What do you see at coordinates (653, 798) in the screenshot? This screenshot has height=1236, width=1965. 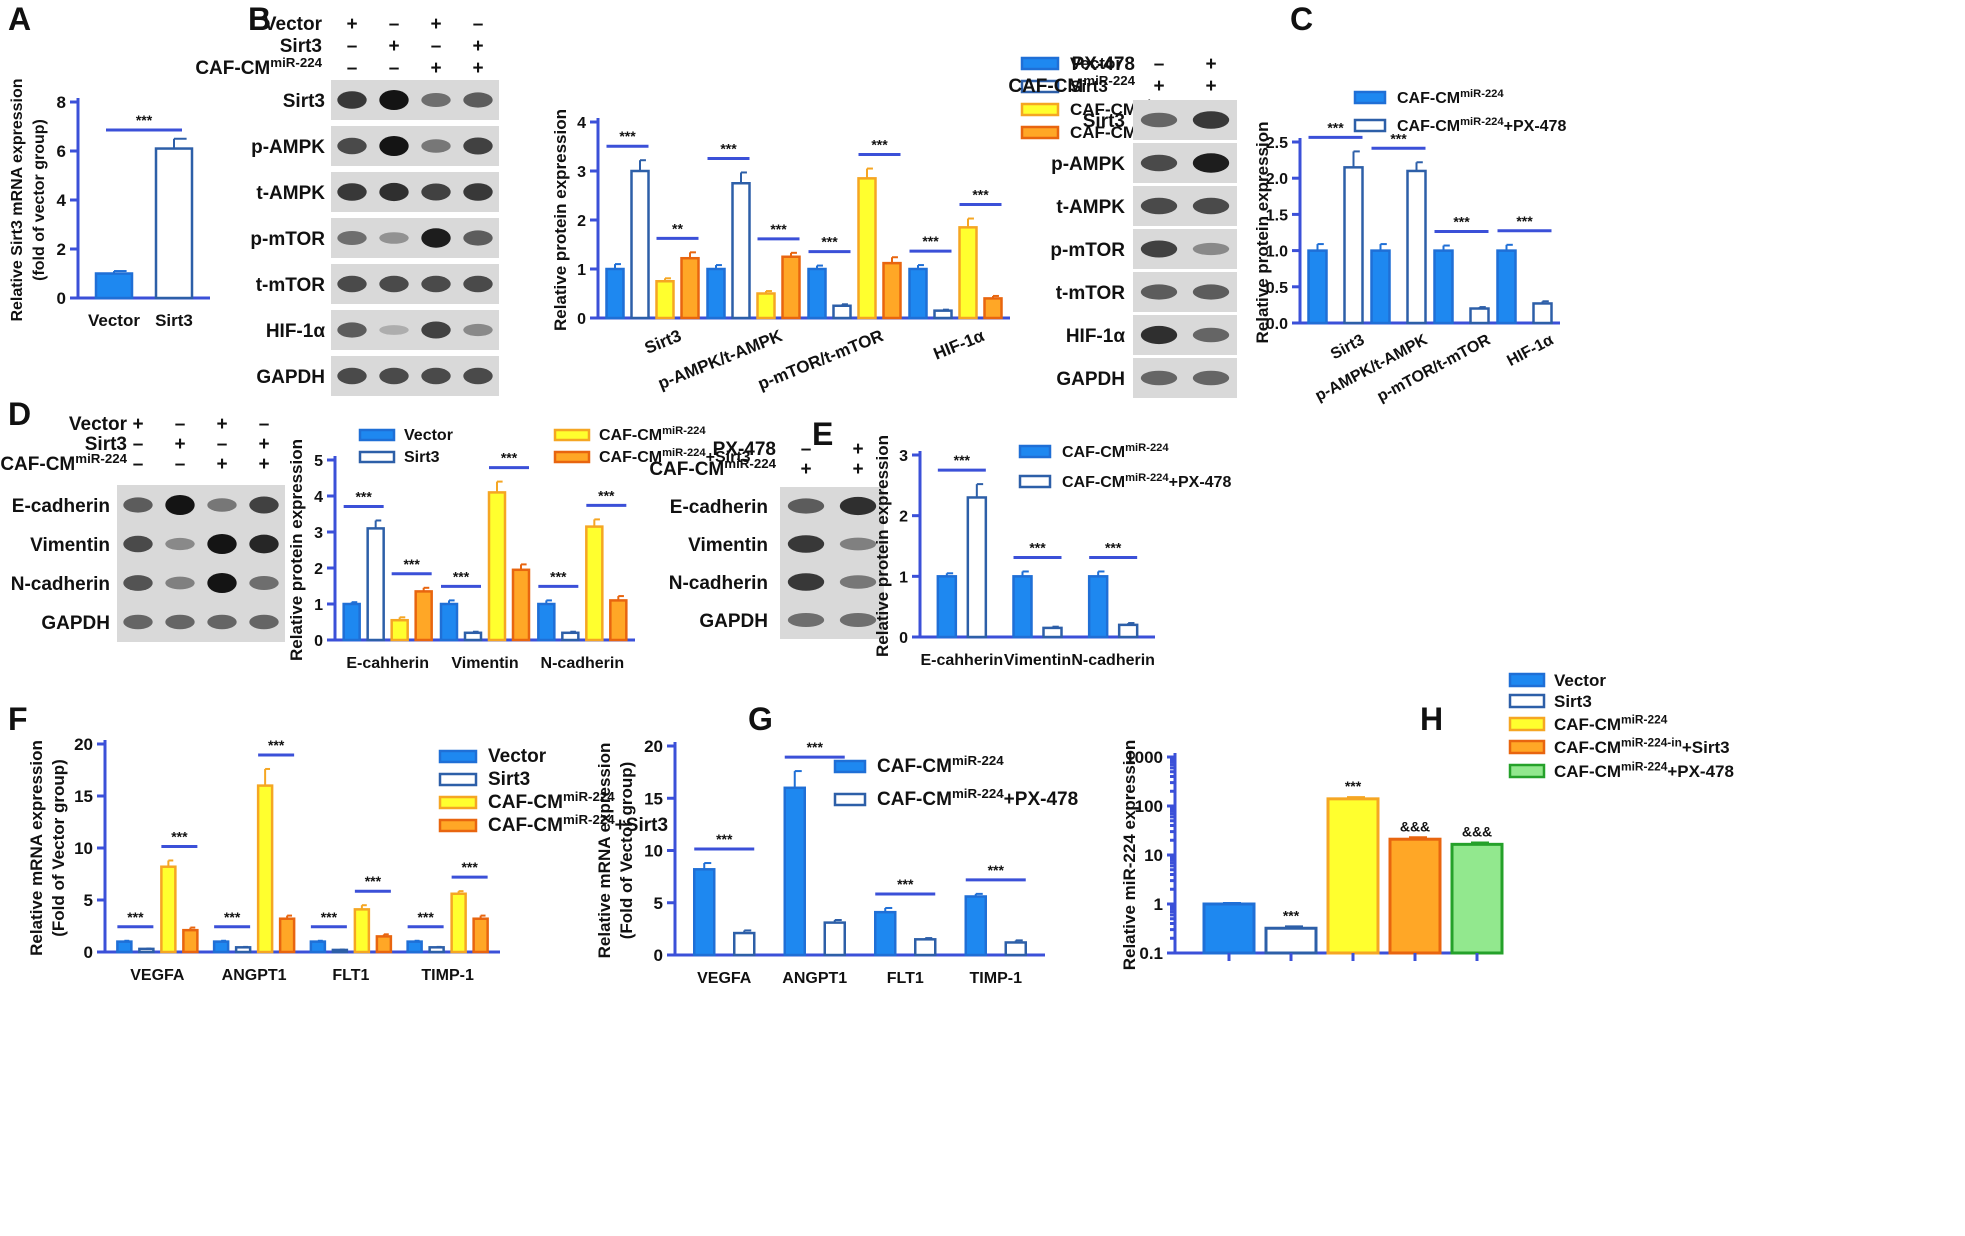 I see `y-tick-label: 15` at bounding box center [653, 798].